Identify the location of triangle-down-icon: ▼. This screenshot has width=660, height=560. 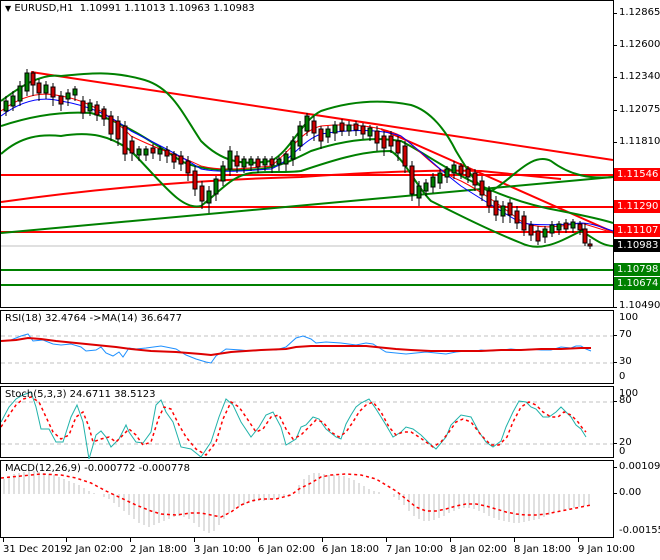
(8, 8).